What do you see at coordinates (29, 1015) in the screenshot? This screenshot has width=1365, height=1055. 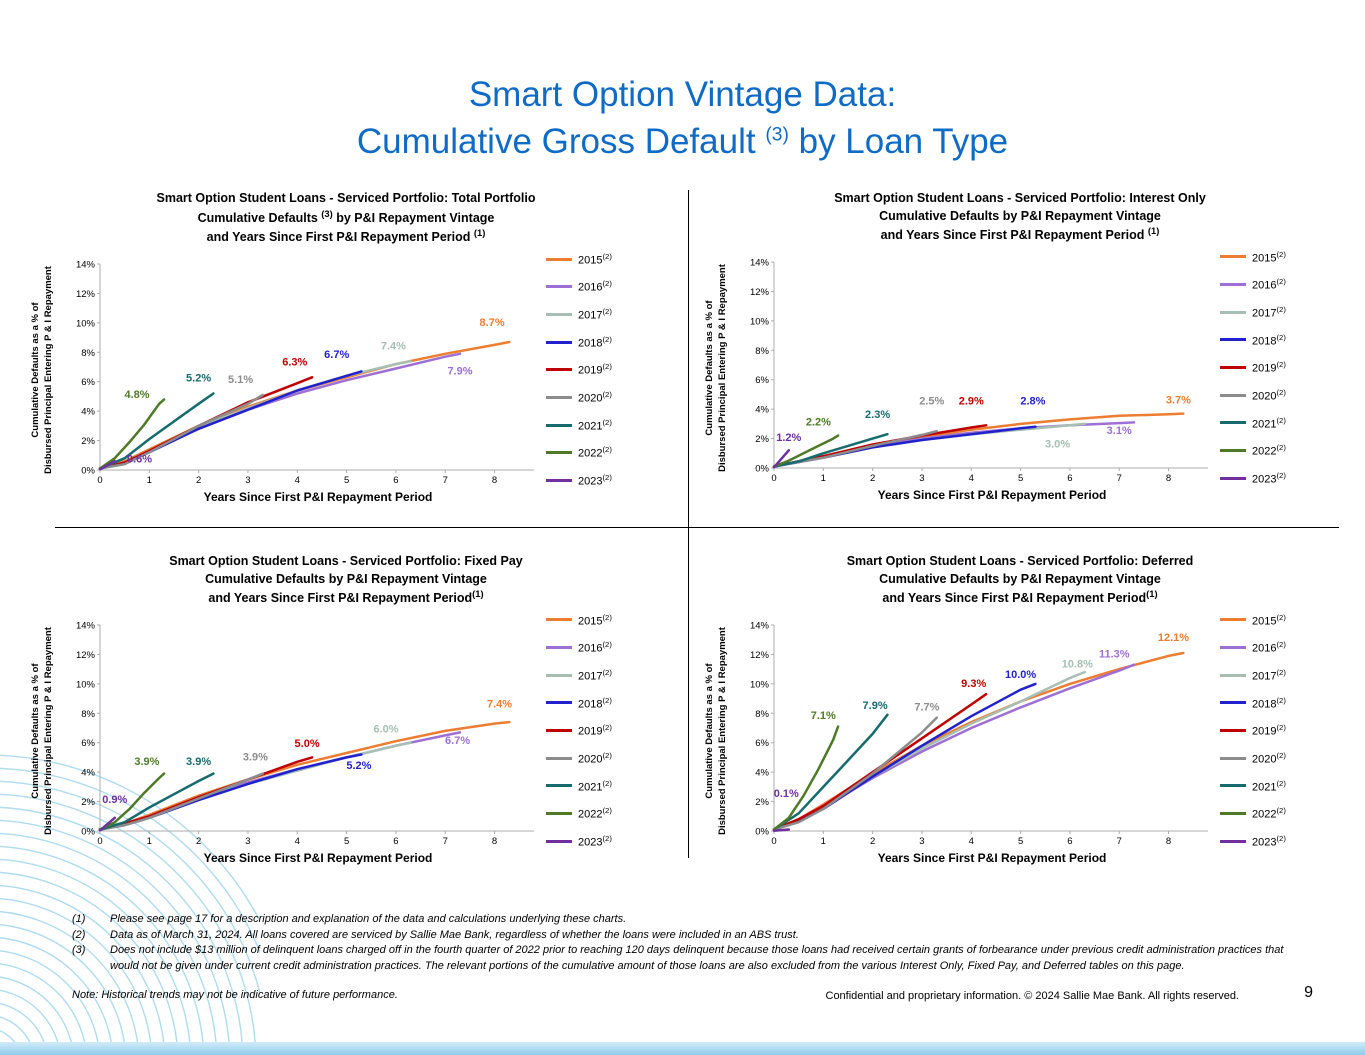 I see `decorative-wave-arc` at bounding box center [29, 1015].